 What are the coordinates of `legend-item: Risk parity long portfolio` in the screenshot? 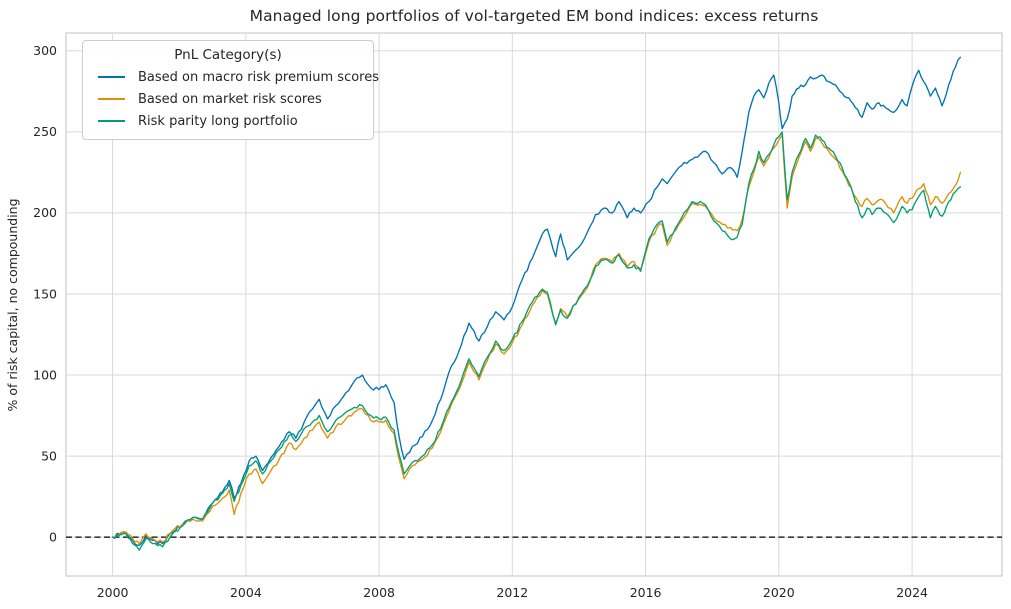 It's located at (228, 121).